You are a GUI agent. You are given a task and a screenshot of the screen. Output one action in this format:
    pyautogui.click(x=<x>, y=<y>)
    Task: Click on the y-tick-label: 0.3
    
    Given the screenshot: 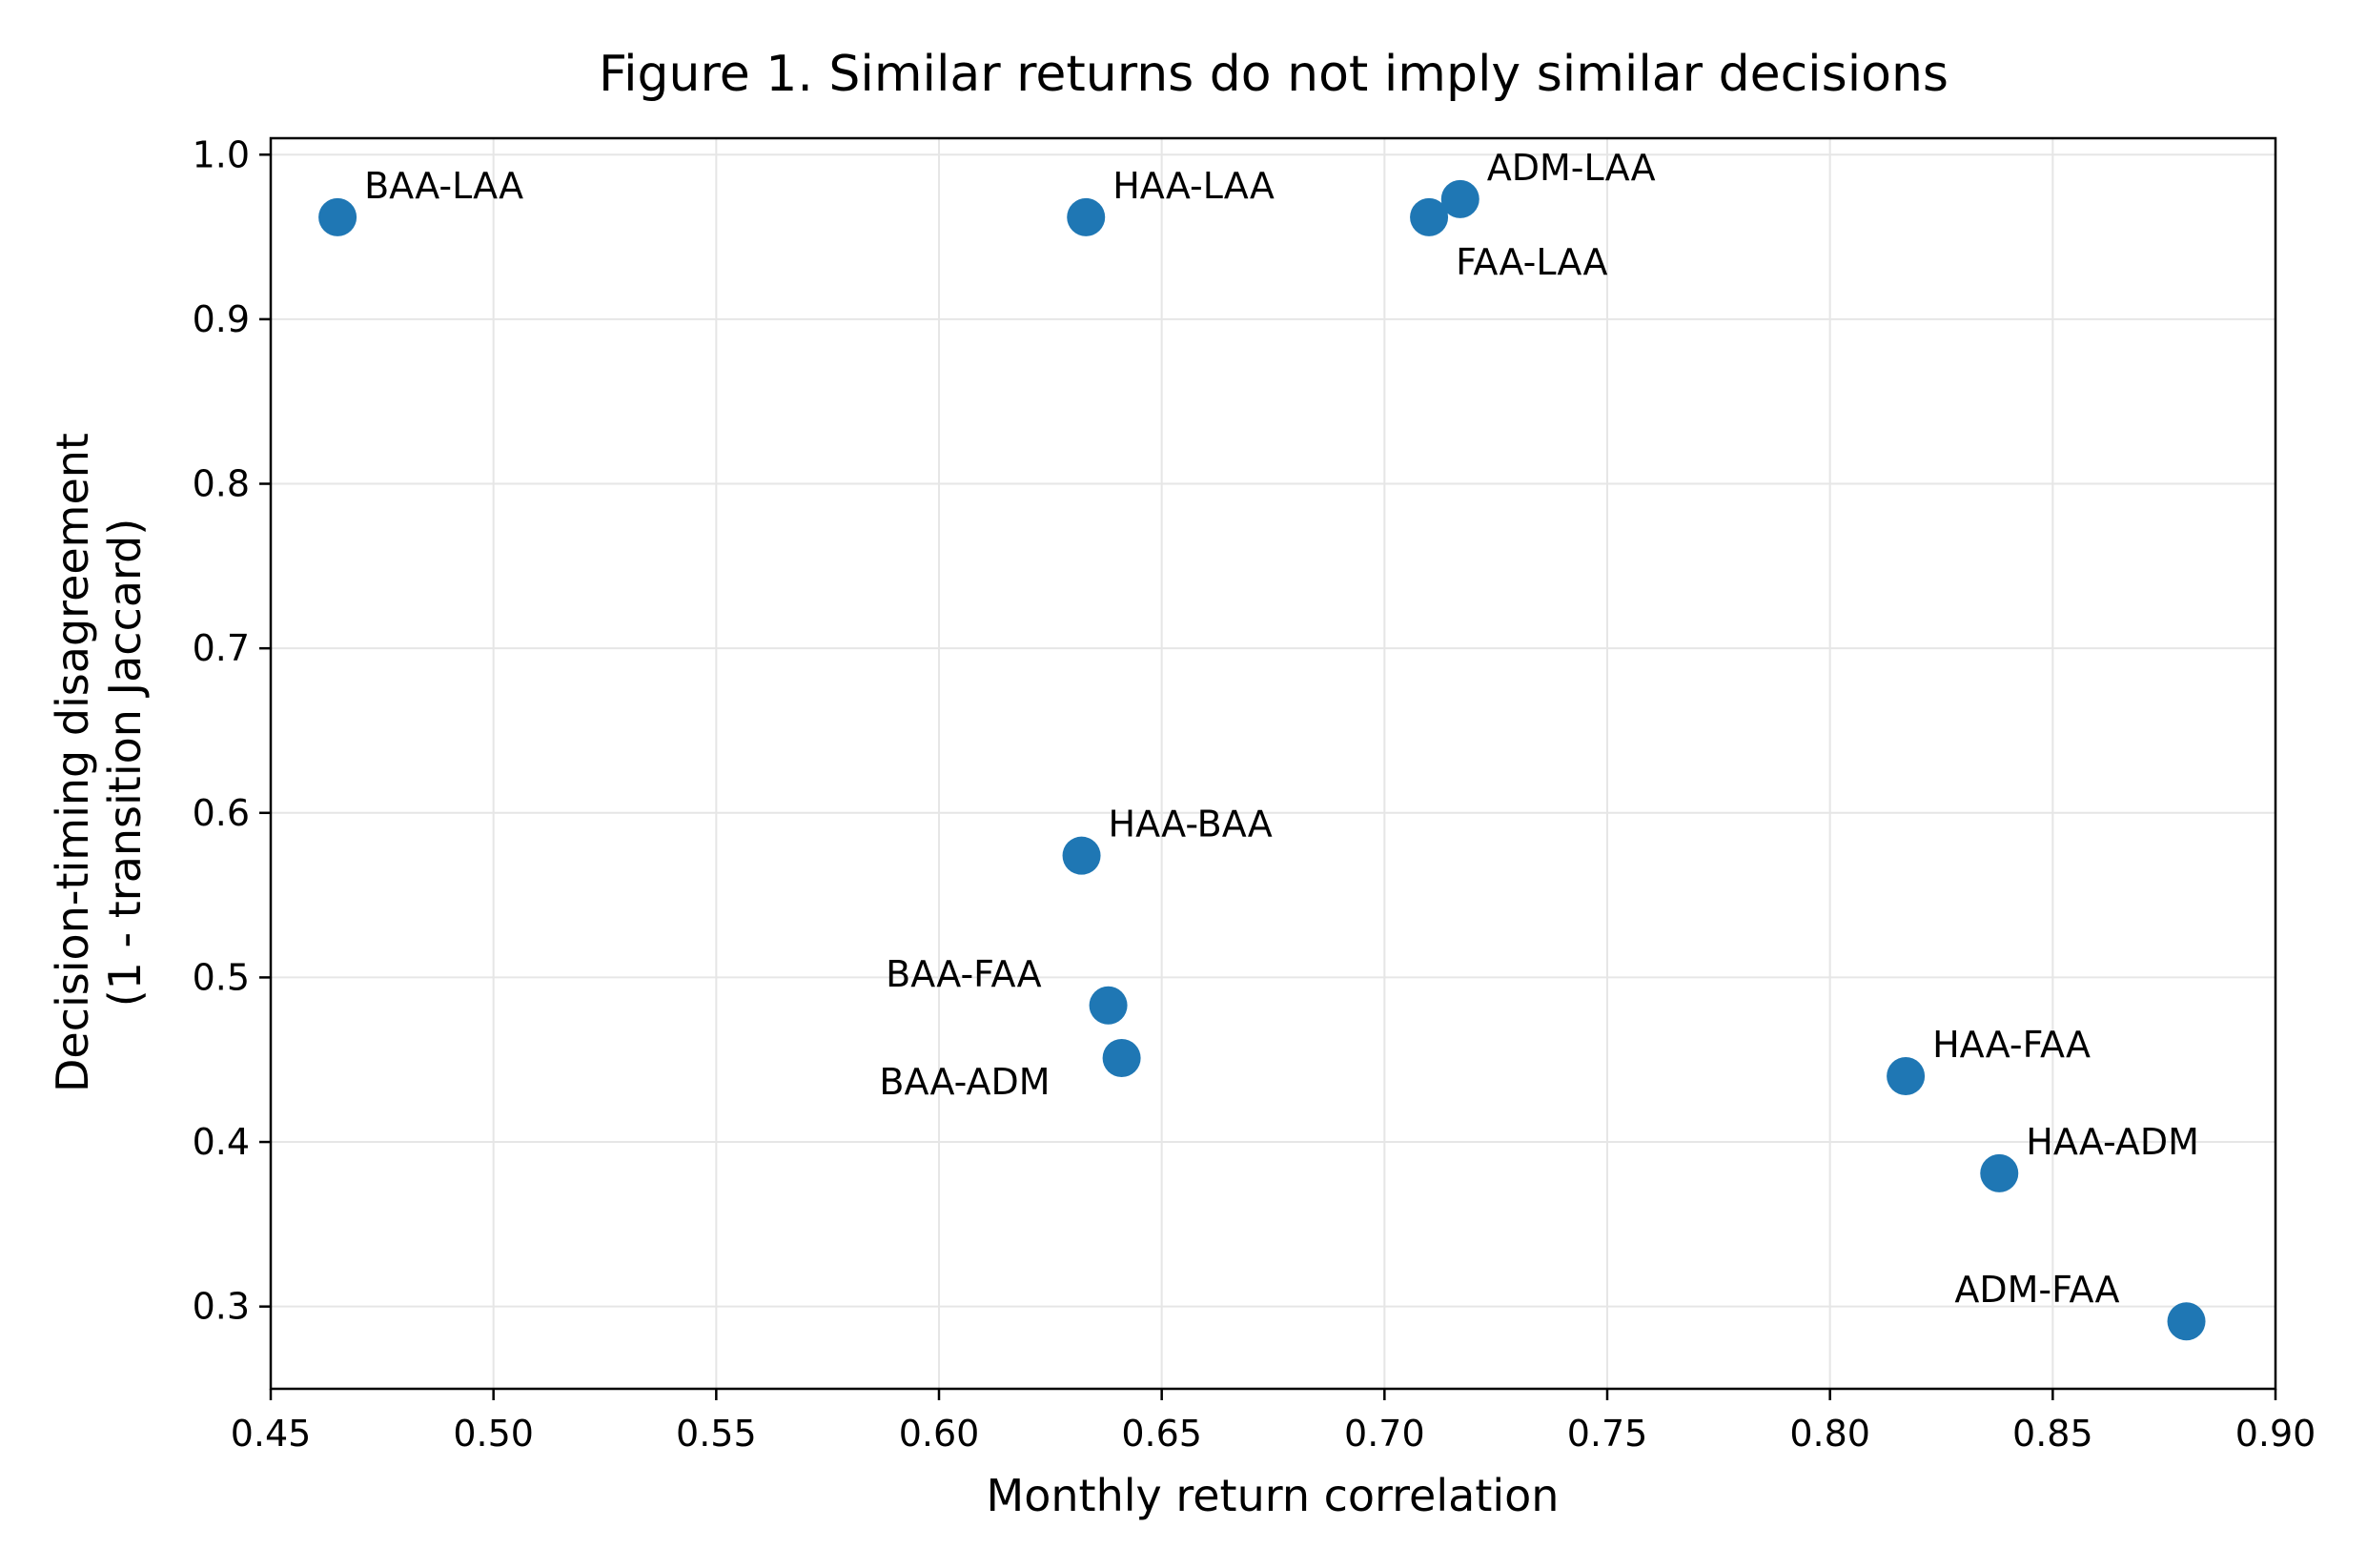 What is the action you would take?
    pyautogui.click(x=221, y=1307)
    